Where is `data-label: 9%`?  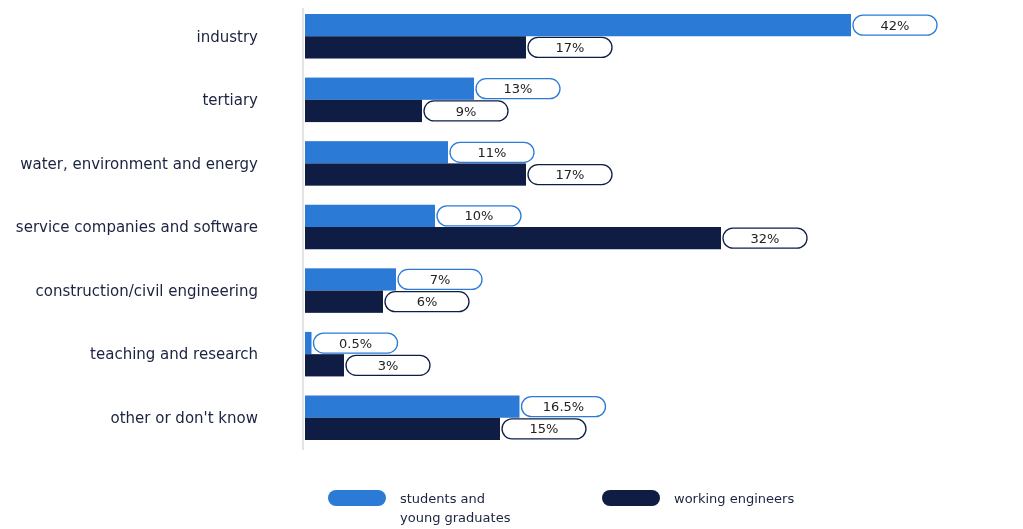
data-label: 9% is located at coordinates (466, 111).